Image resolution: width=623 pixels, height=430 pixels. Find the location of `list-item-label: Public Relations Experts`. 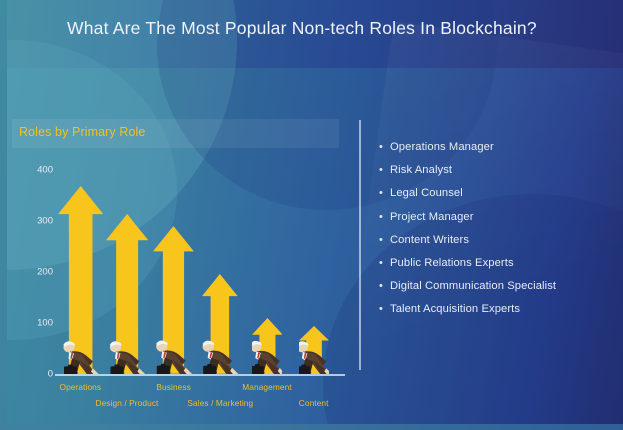

list-item-label: Public Relations Experts is located at coordinates (452, 262).